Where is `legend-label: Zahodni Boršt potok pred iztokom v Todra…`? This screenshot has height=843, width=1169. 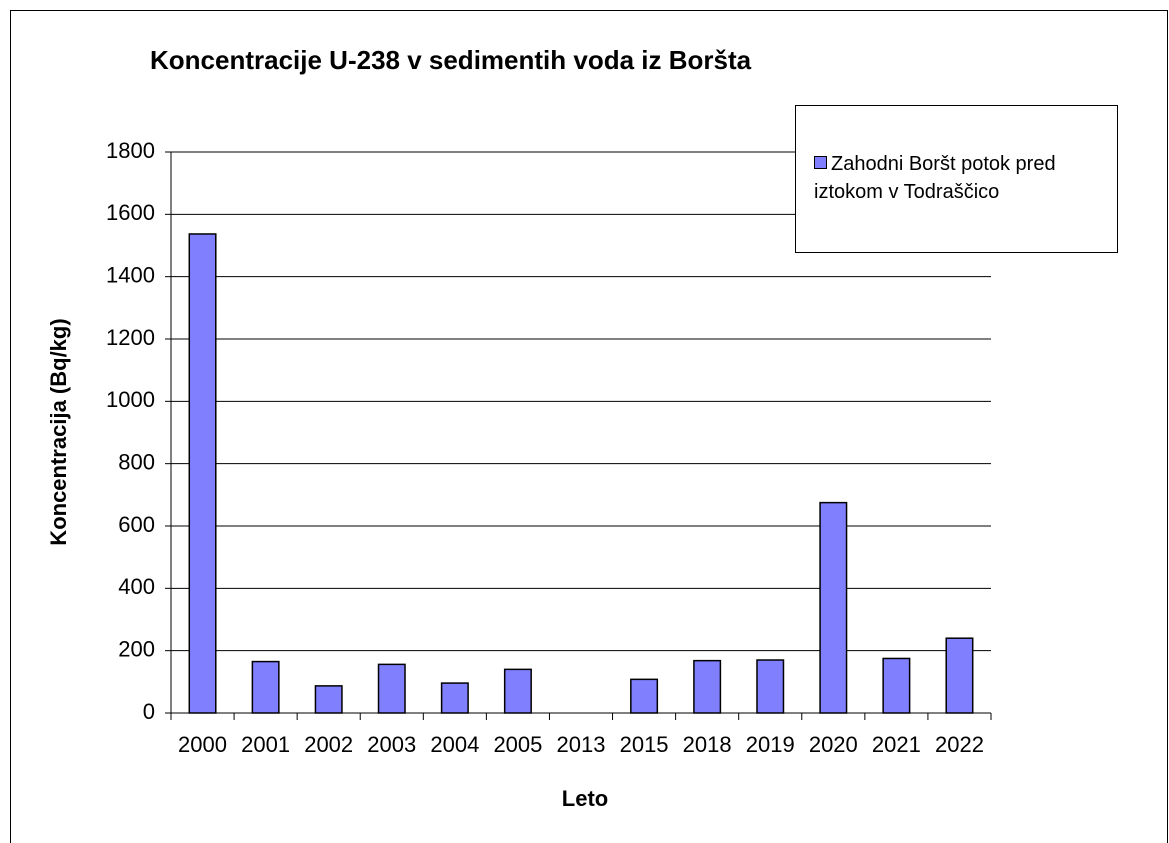 legend-label: Zahodni Boršt potok pred iztokom v Todra… is located at coordinates (935, 178).